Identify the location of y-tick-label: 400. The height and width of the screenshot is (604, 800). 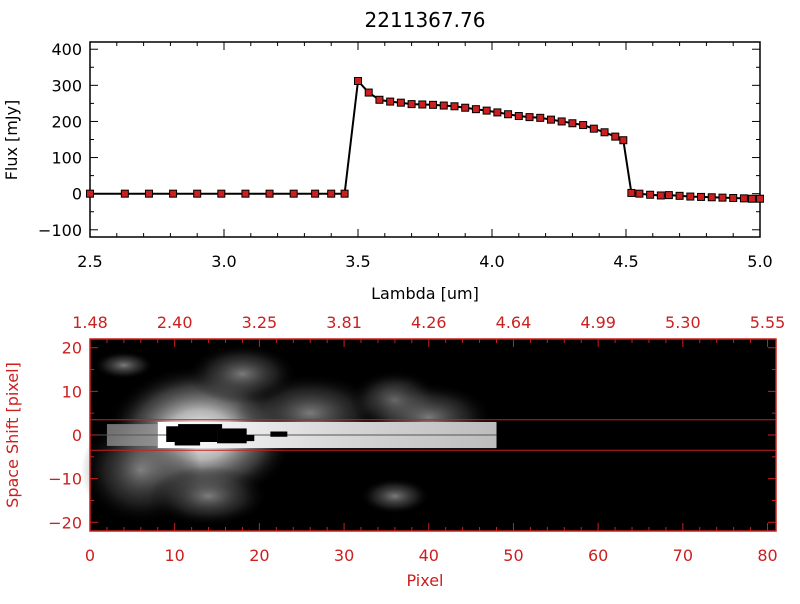
(66, 49).